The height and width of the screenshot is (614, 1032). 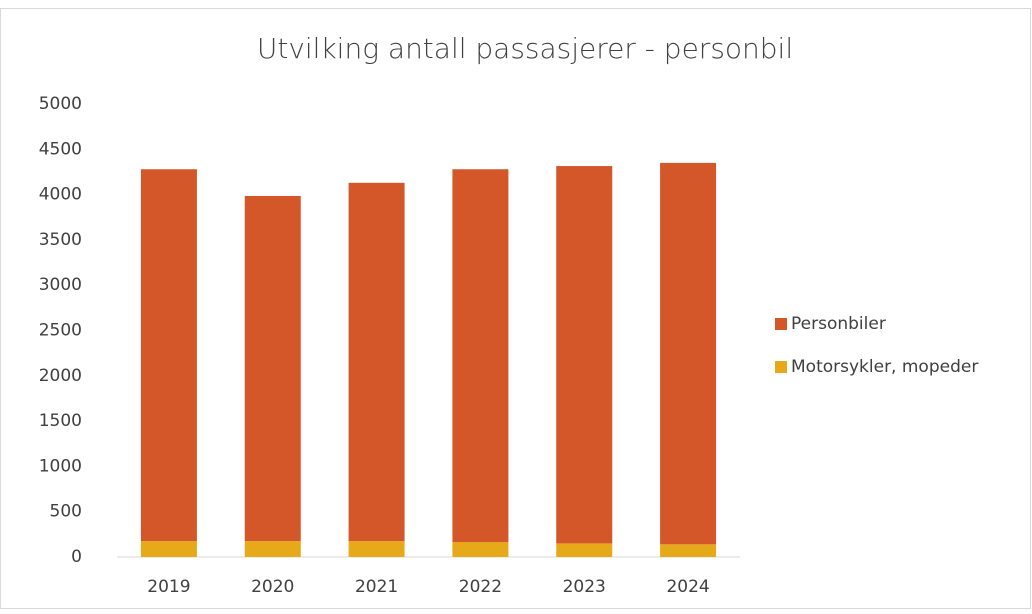 What do you see at coordinates (66, 512) in the screenshot?
I see `y-tick-label: 500` at bounding box center [66, 512].